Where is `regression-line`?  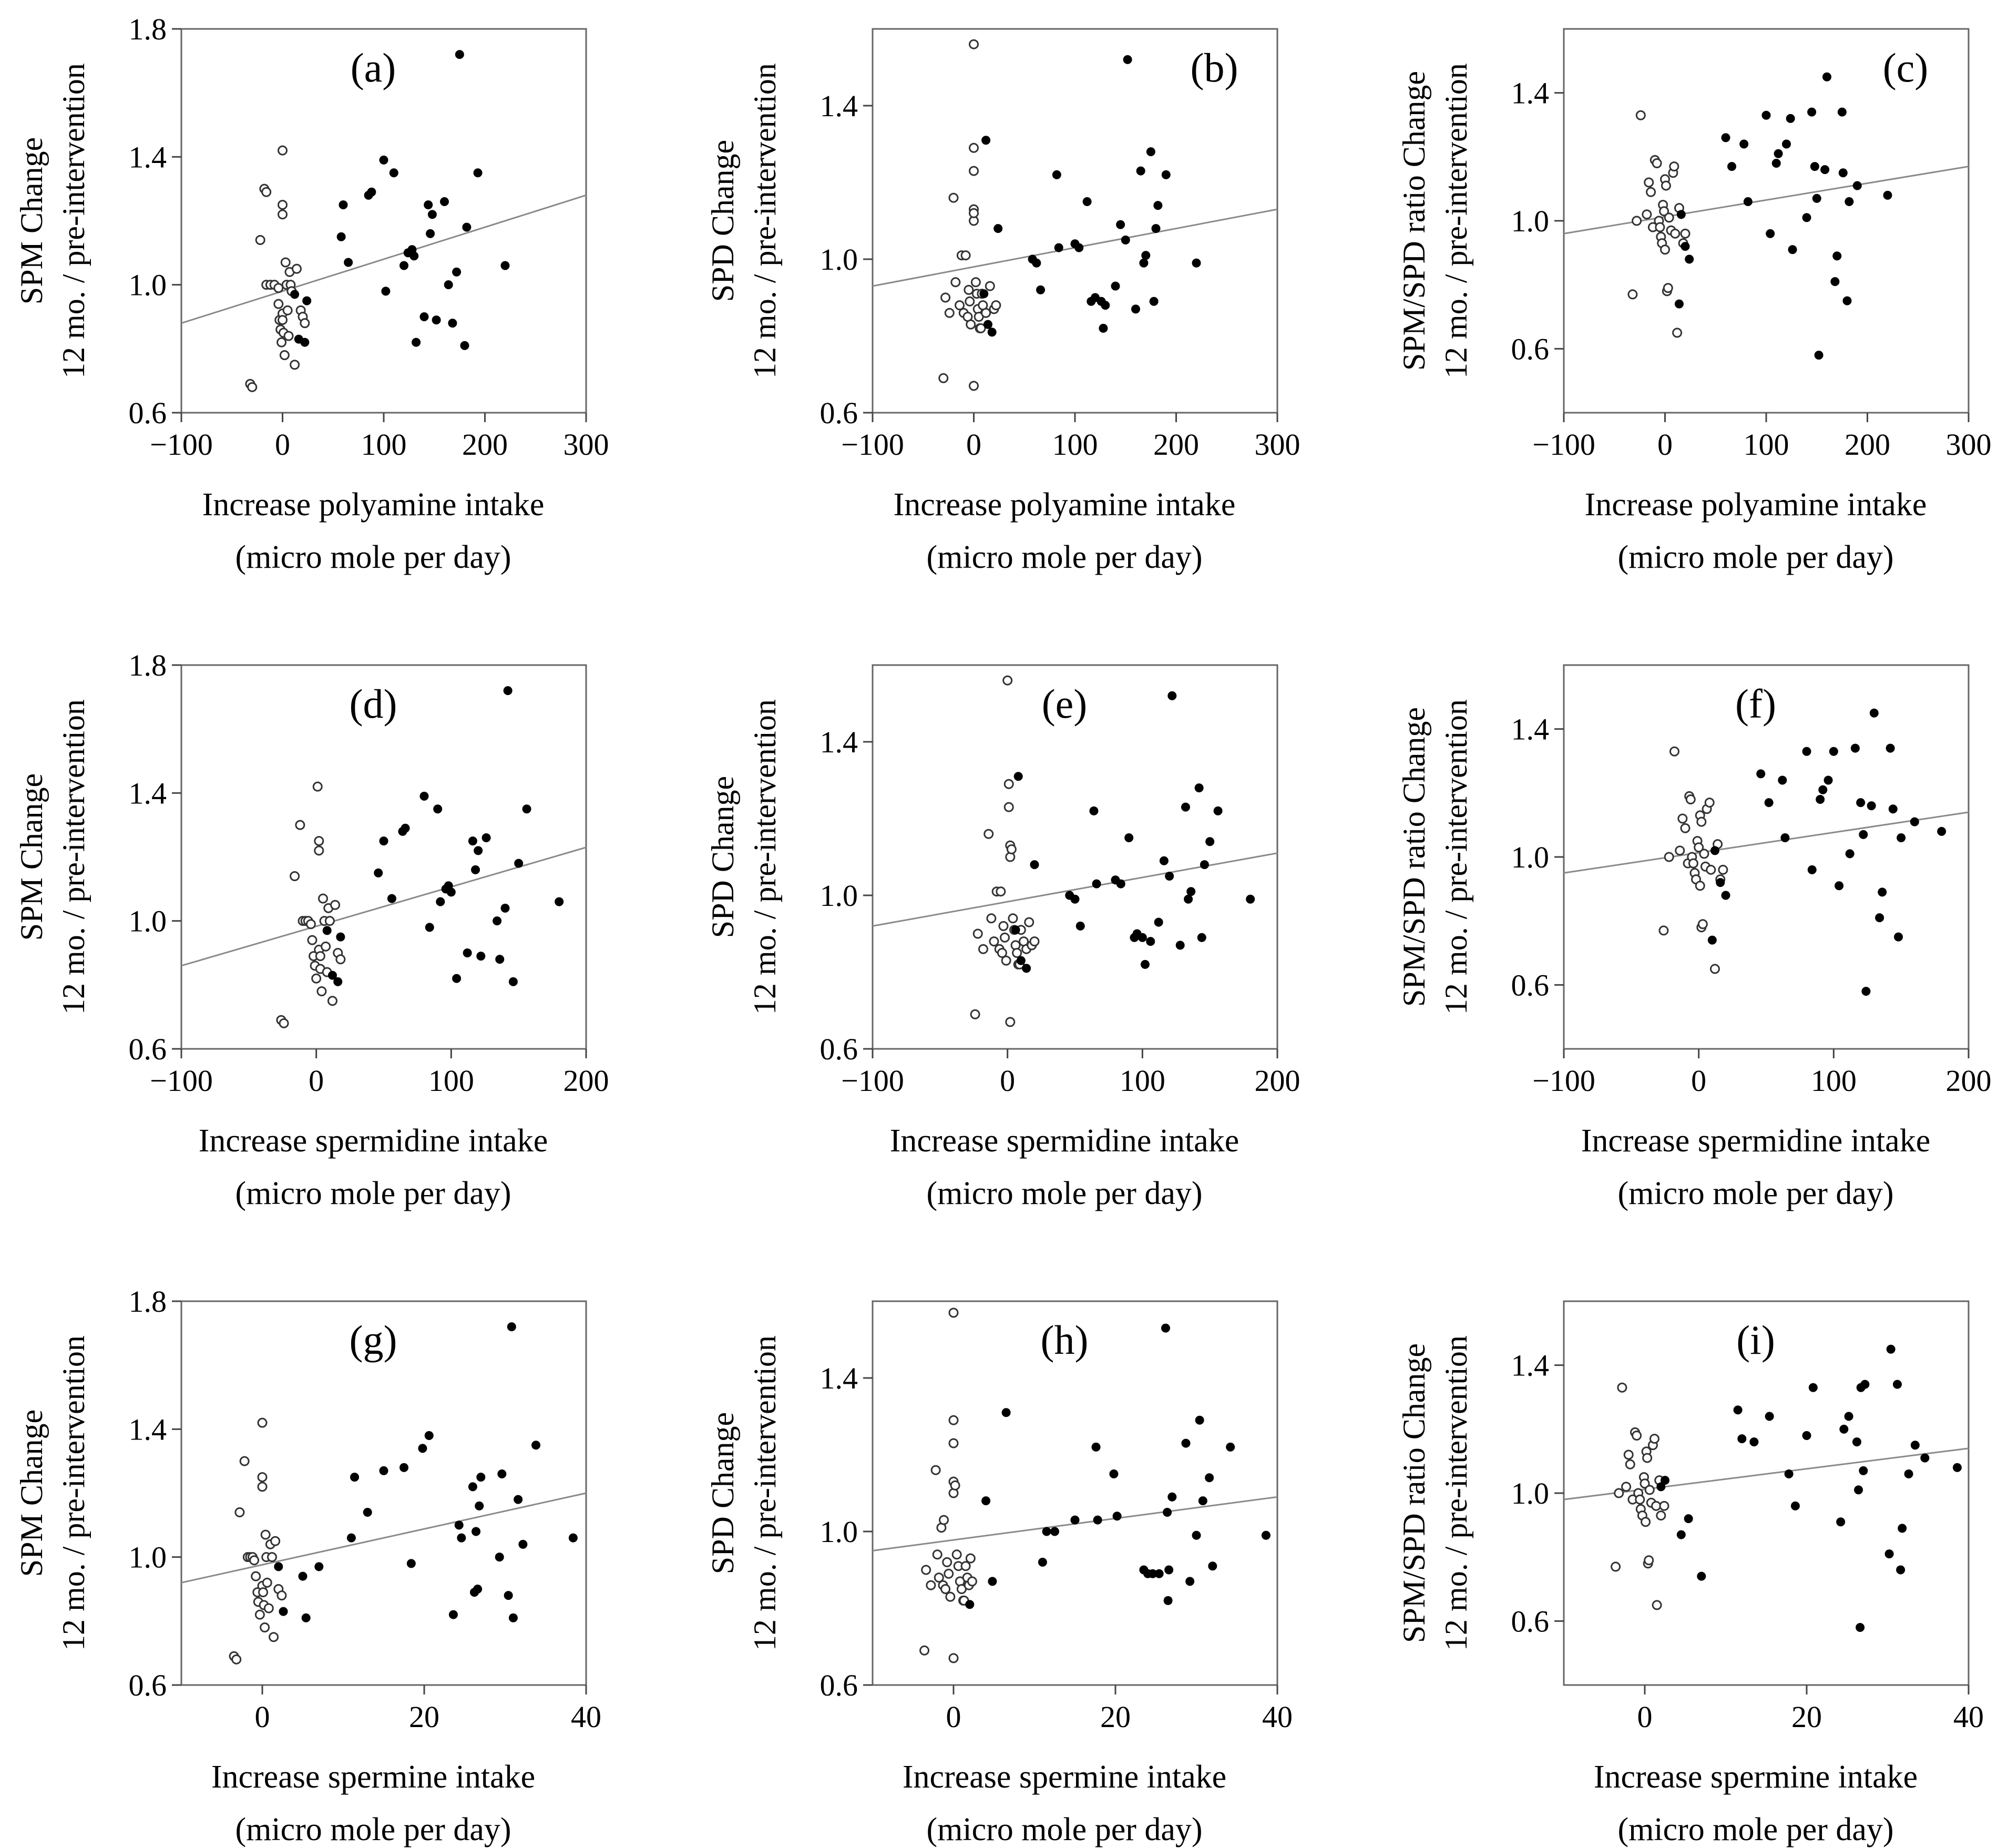 regression-line is located at coordinates (384, 1538).